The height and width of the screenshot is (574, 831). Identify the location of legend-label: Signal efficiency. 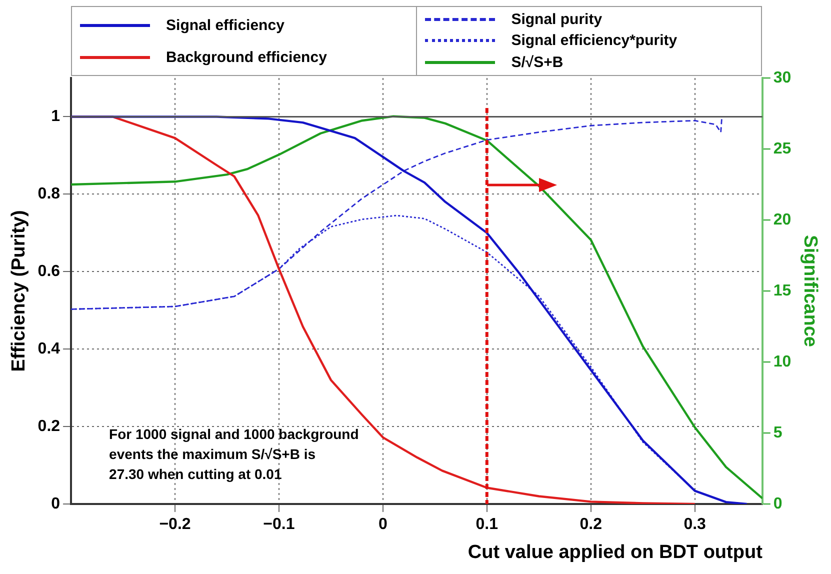
(225, 25).